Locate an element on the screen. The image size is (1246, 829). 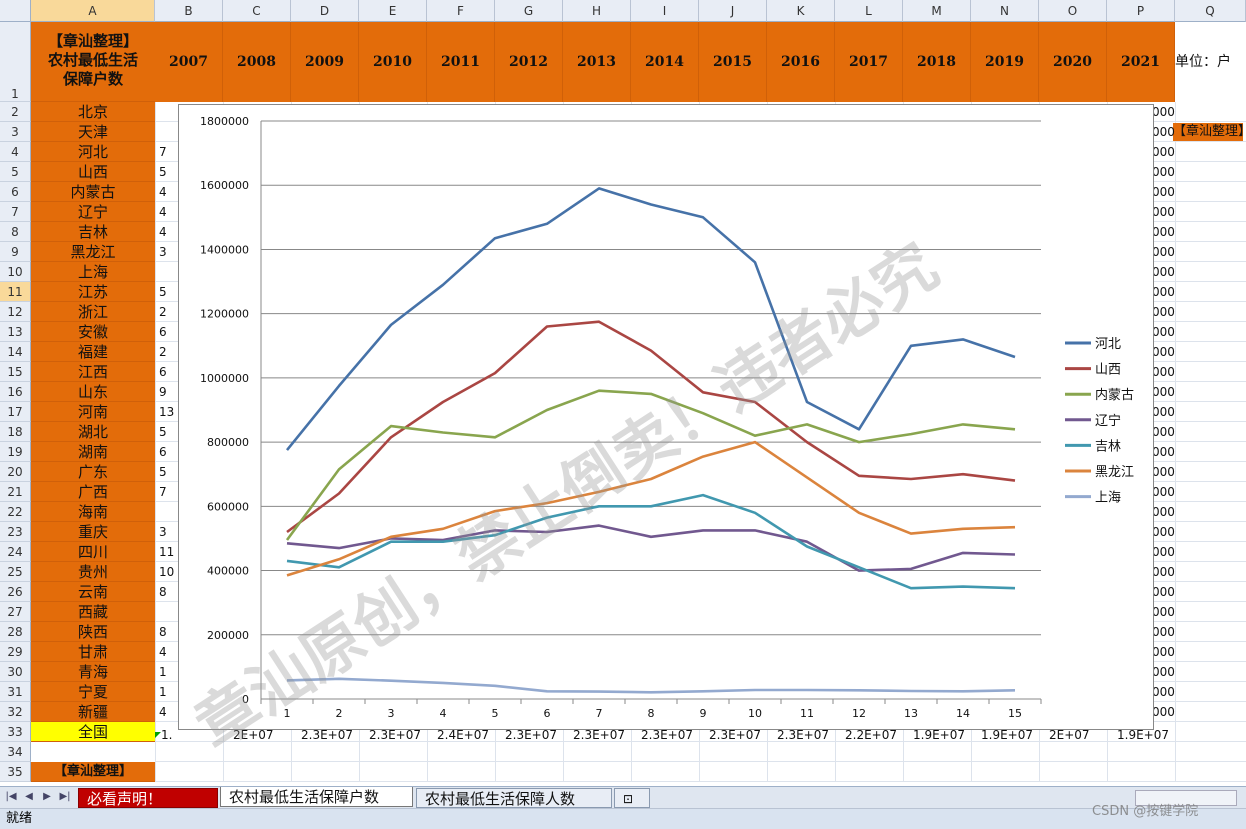
column-header-c: C is located at coordinates (257, 11).